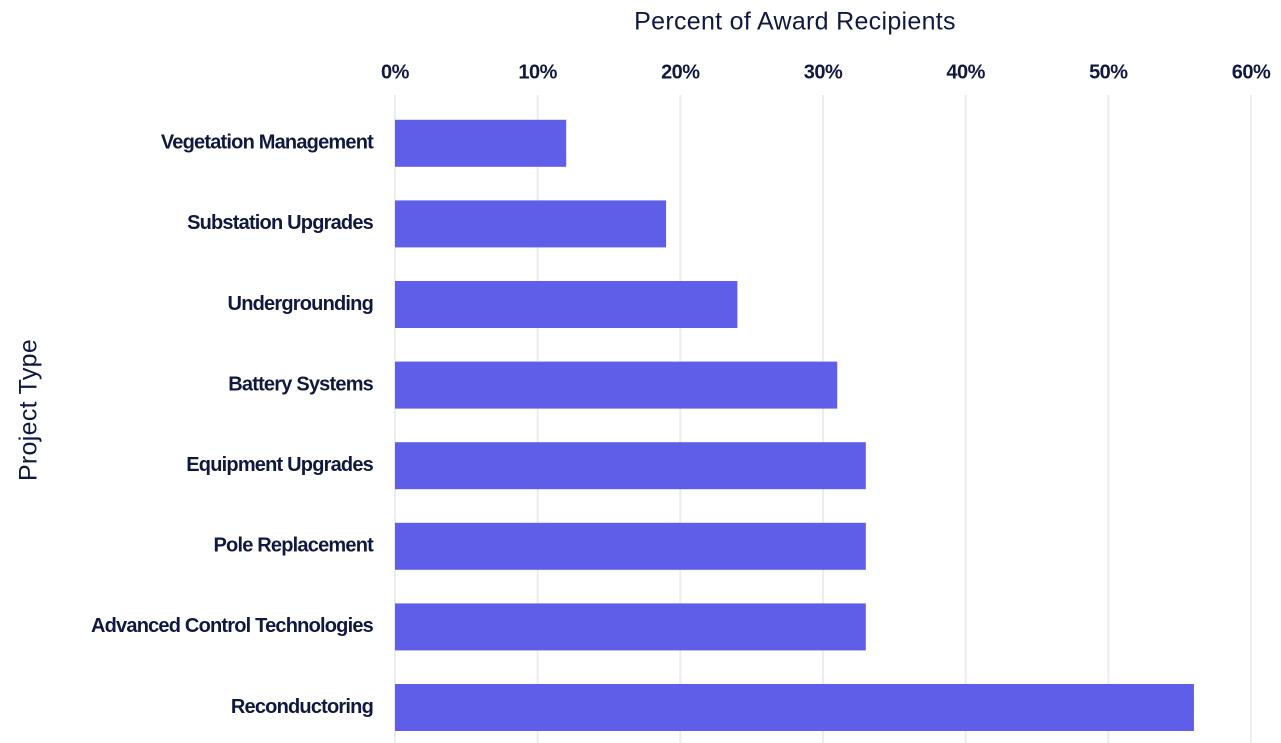  I want to click on x-axis-title: Percent of Award Recipients, so click(795, 22).